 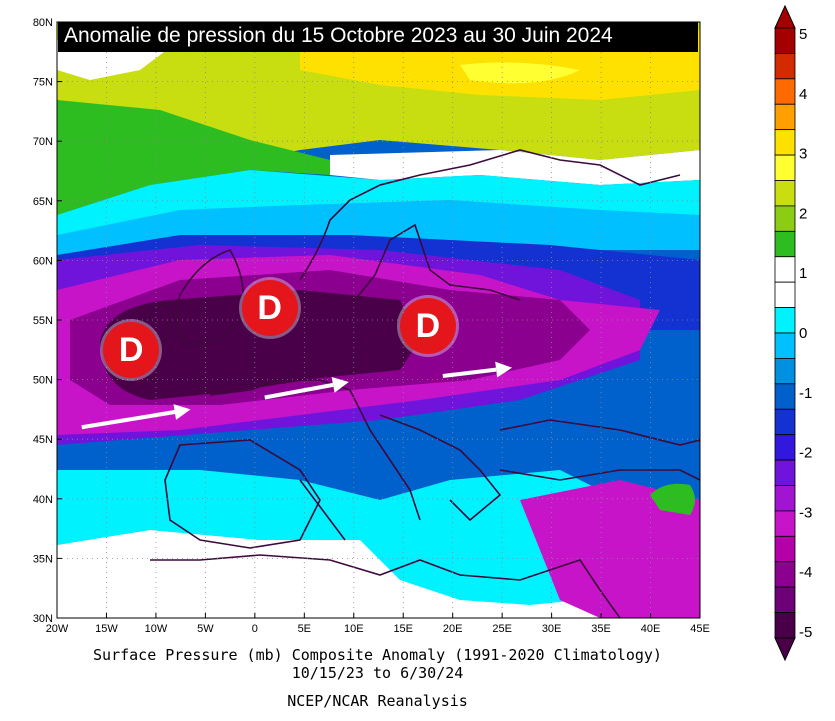 I want to click on lat-tick-label: 30N, so click(x=43, y=619).